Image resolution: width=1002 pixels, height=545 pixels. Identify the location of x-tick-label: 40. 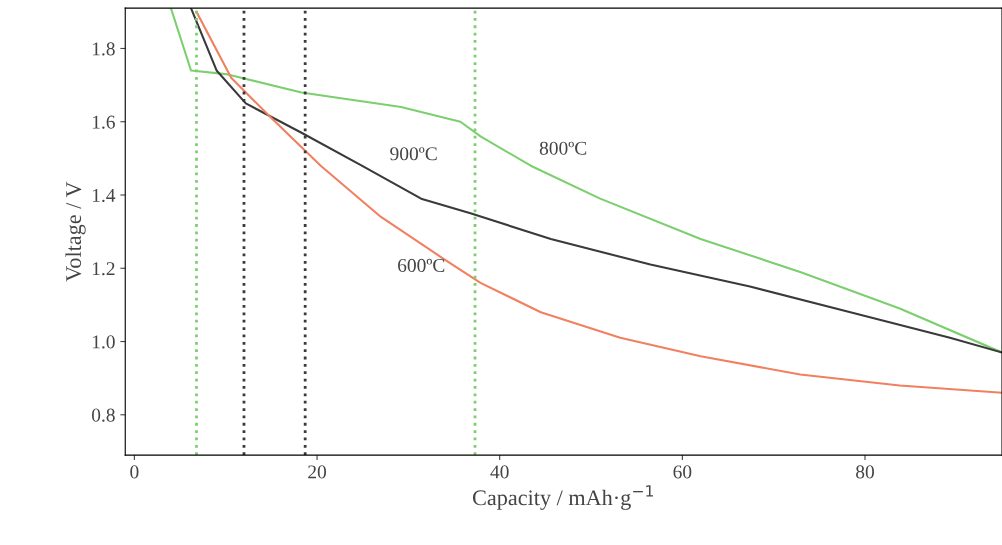
(499, 472).